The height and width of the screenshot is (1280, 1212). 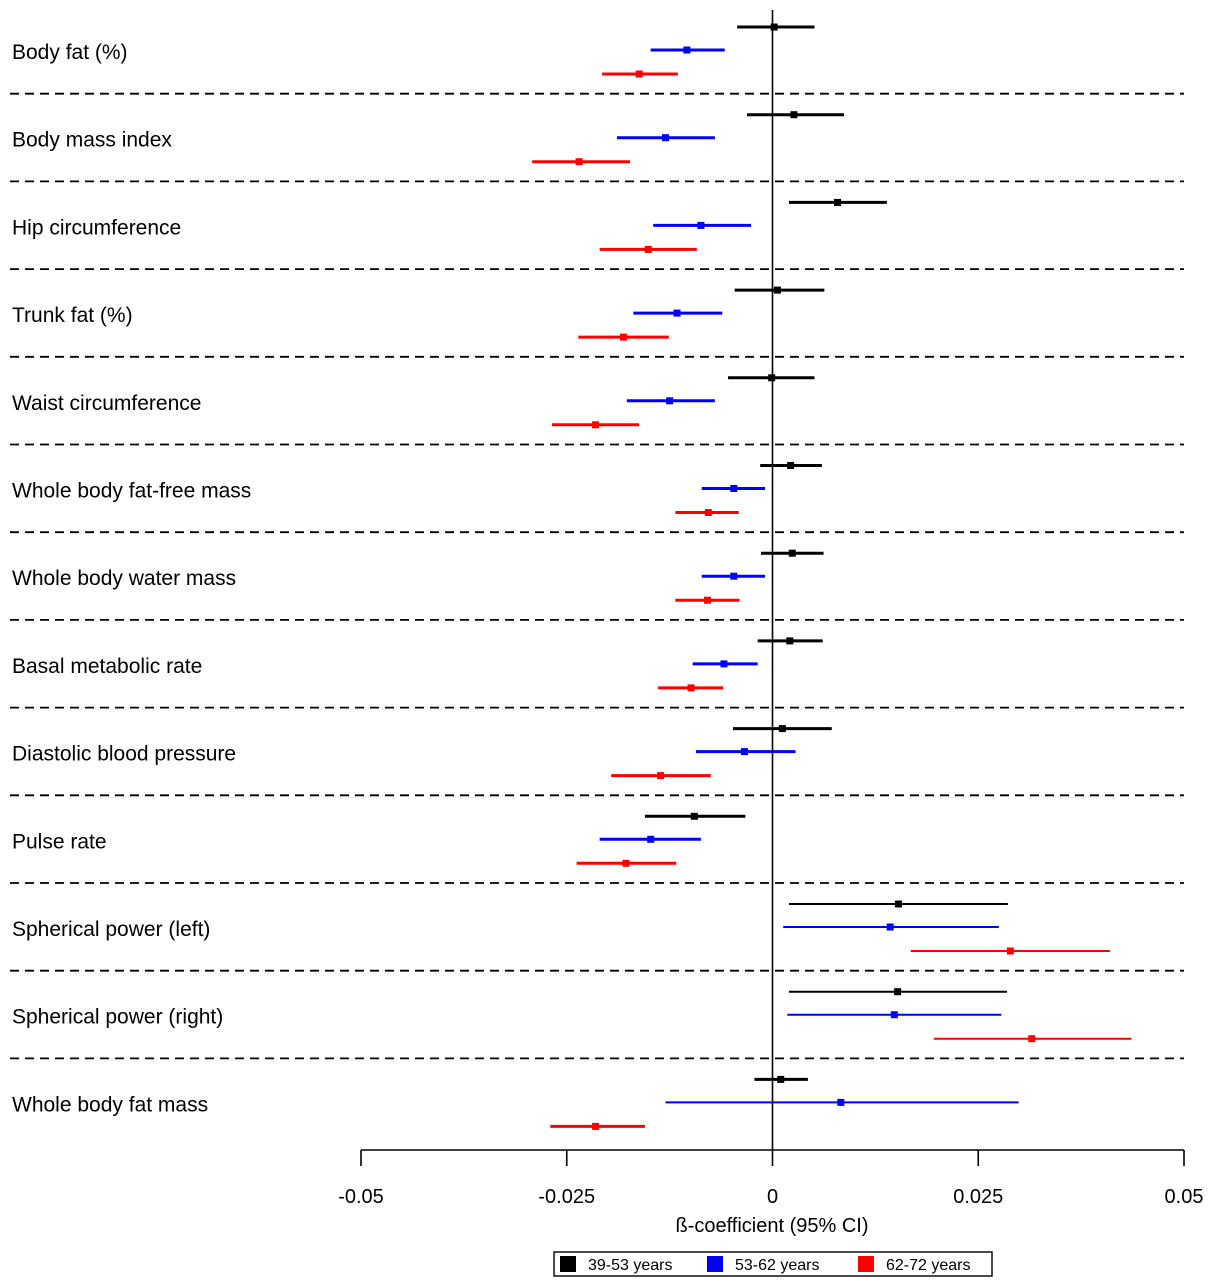 I want to click on legend: 39-53 years 53-62 years 62-72 years, so click(x=773, y=1264).